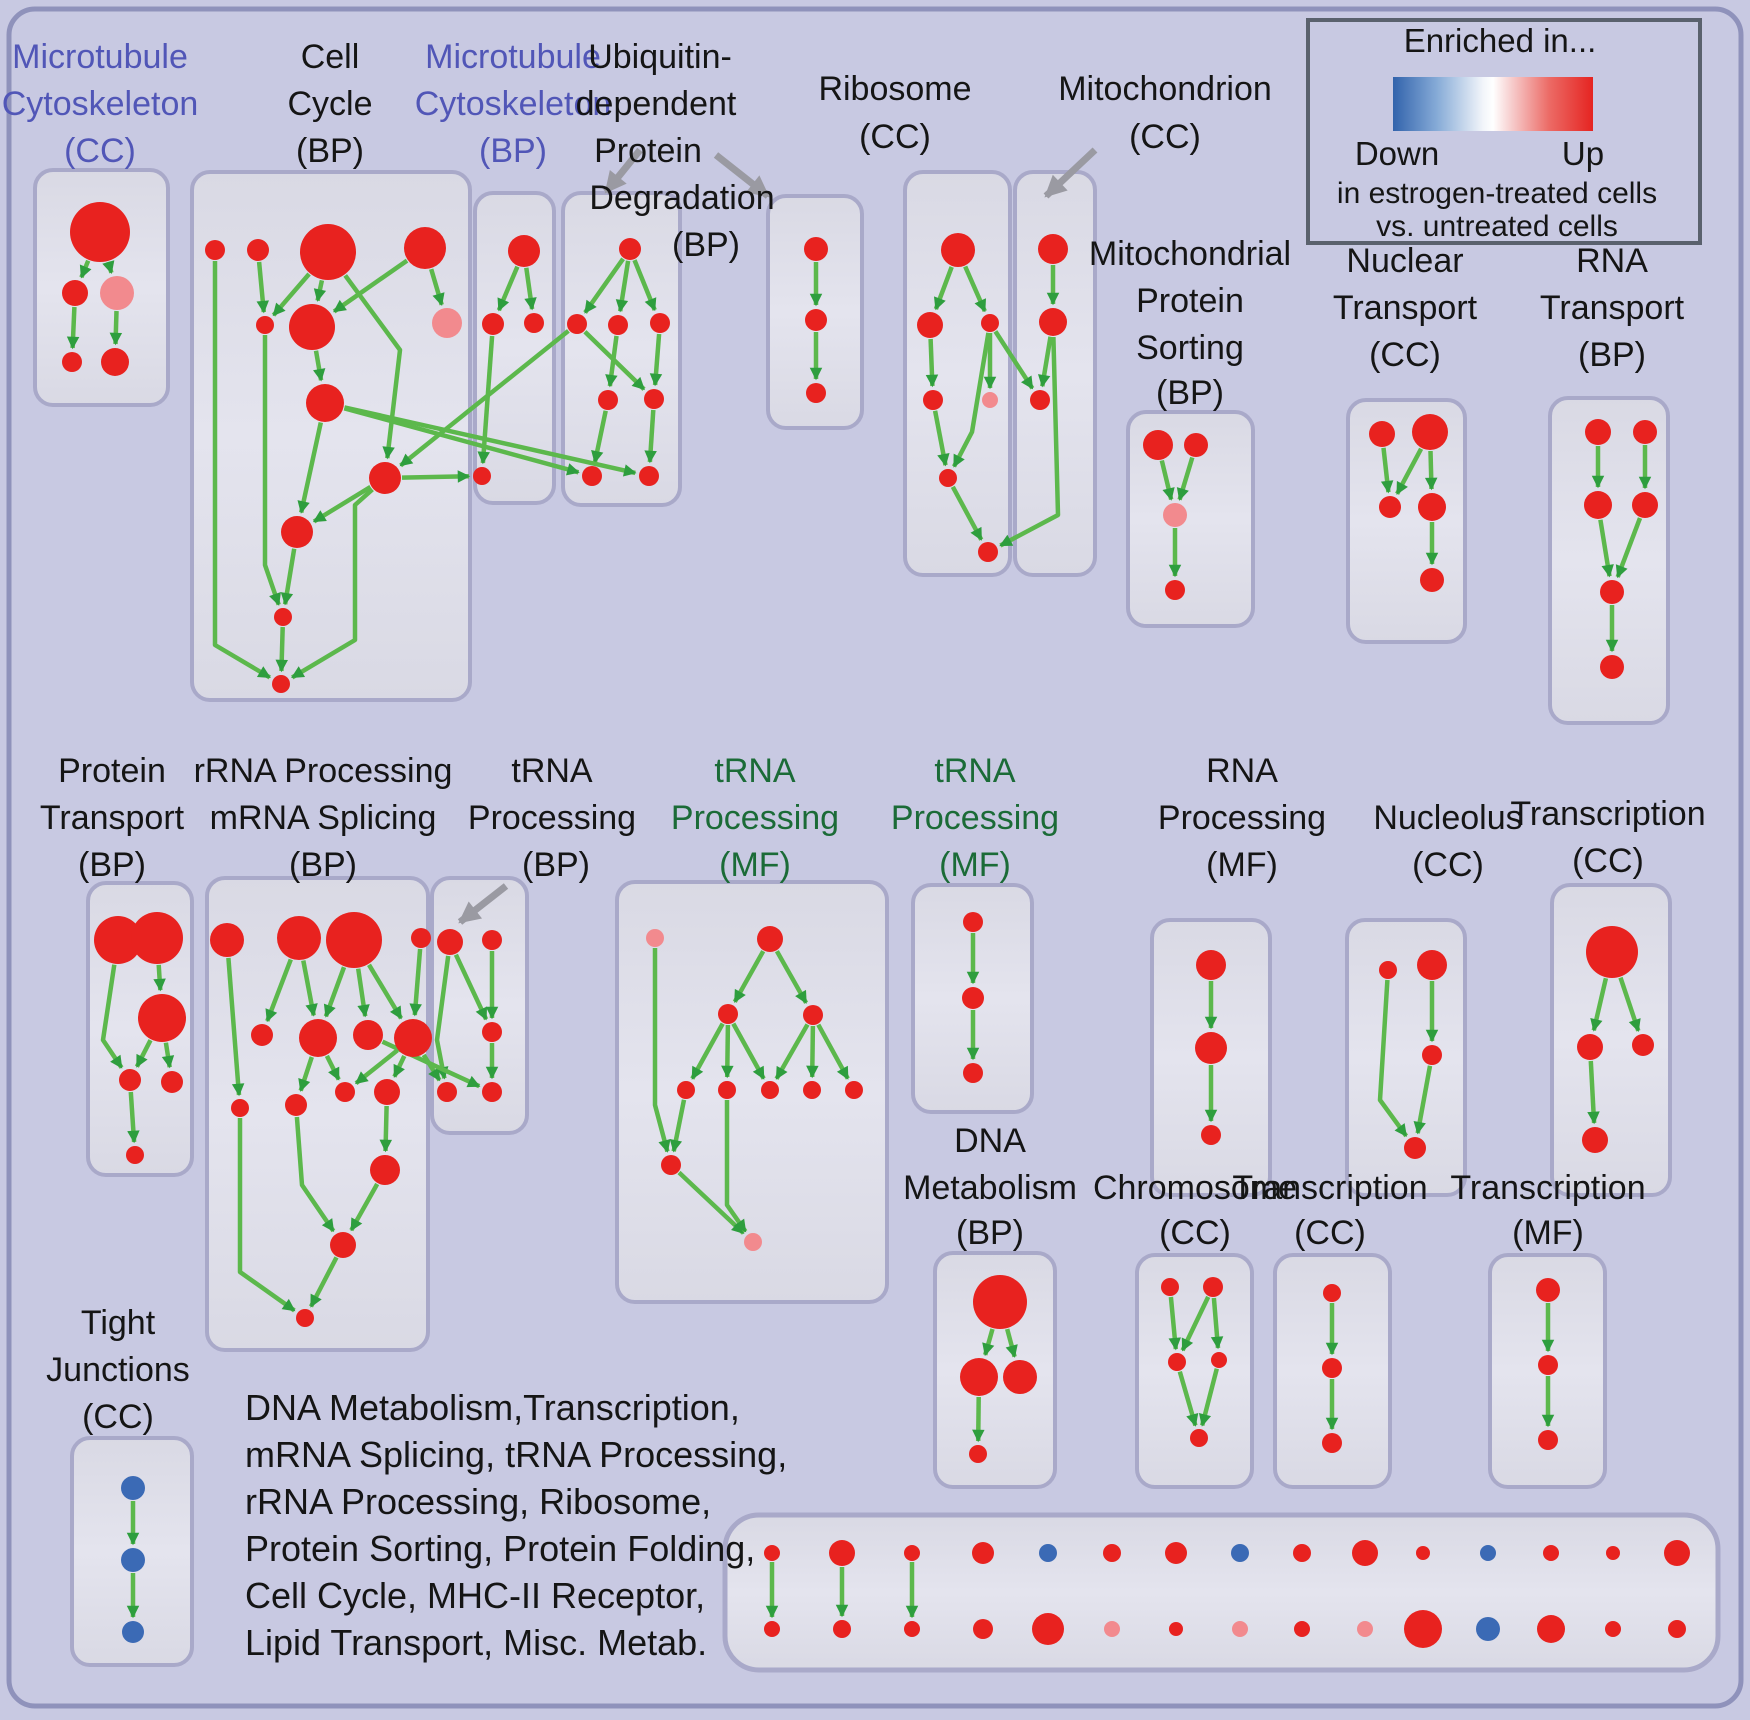 This screenshot has width=1750, height=1720. I want to click on group-label-mitochondrial-protein-sorting-bp-line3: (BP), so click(1190, 393).